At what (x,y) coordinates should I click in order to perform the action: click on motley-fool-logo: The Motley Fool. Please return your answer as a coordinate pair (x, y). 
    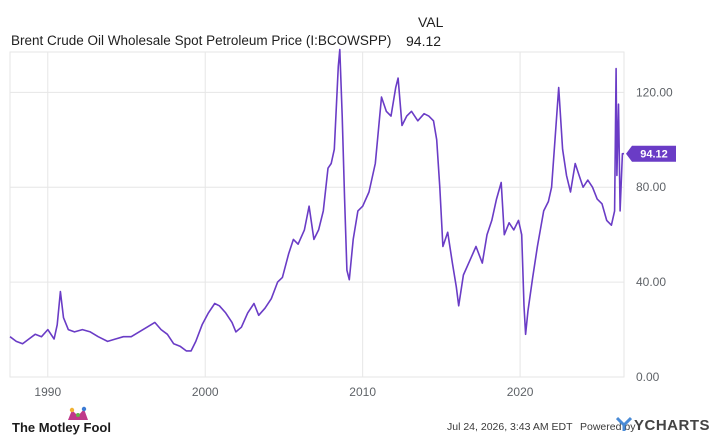
    Looking at the image, I should click on (61, 427).